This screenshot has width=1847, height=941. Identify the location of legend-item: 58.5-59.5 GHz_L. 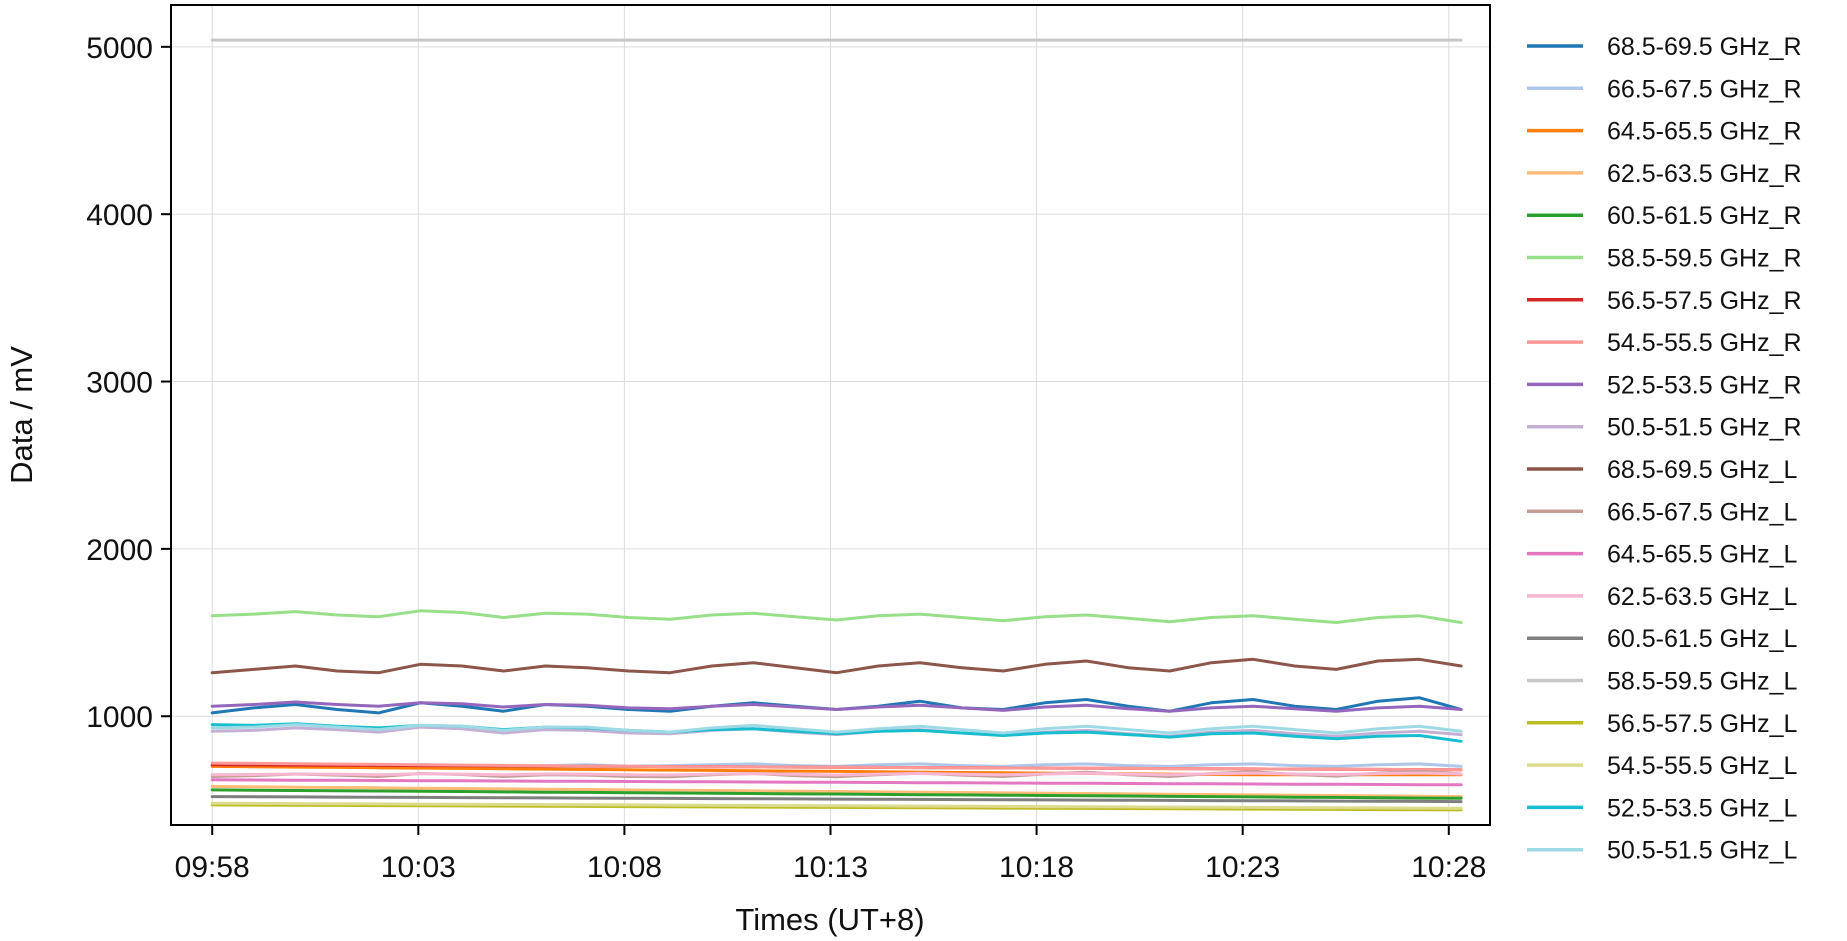
(1662, 682).